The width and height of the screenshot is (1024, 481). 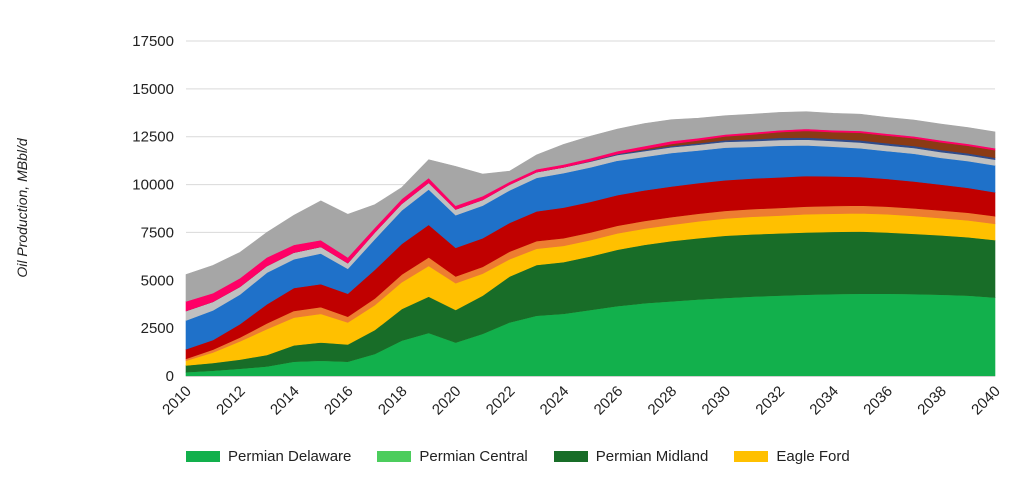 I want to click on x-tick-label: 2012, so click(x=231, y=401).